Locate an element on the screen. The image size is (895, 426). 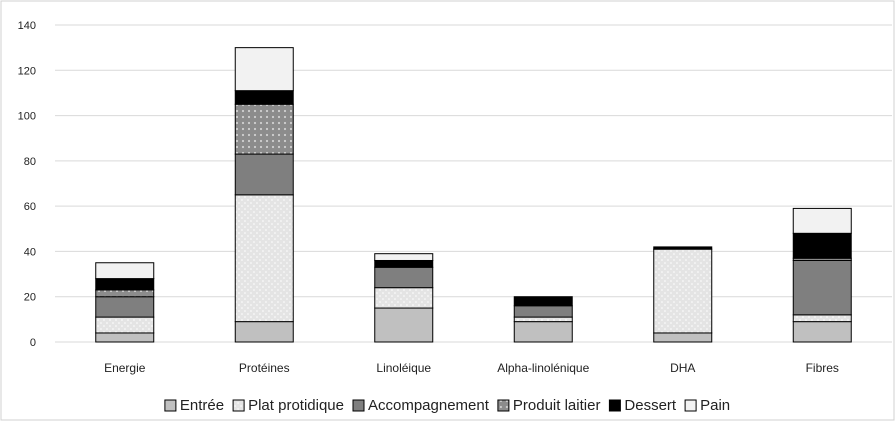
y-tick-label: 60 is located at coordinates (30, 207).